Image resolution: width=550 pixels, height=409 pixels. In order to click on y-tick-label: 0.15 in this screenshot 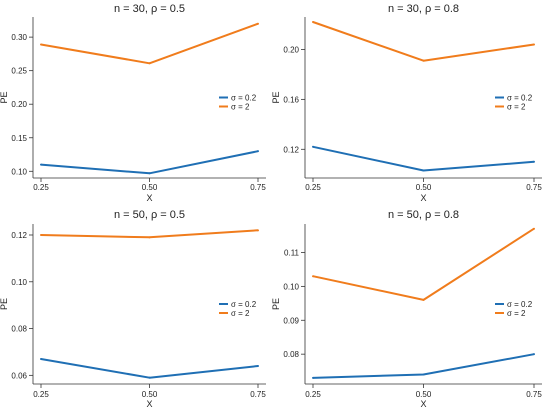, I will do `click(19, 138)`.